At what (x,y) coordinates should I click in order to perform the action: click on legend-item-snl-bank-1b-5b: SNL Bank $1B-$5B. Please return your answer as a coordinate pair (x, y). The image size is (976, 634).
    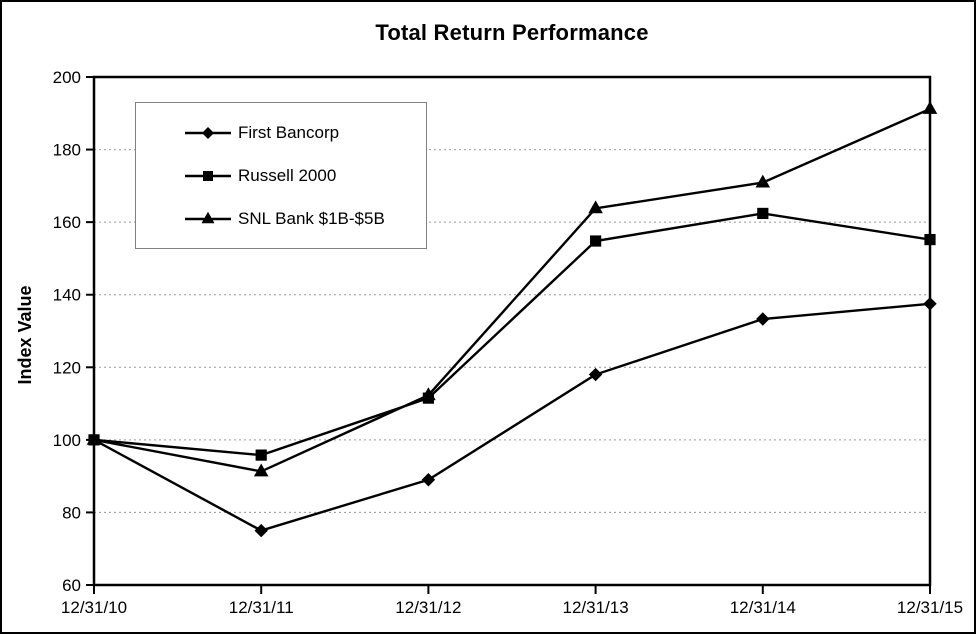
    Looking at the image, I should click on (281, 219).